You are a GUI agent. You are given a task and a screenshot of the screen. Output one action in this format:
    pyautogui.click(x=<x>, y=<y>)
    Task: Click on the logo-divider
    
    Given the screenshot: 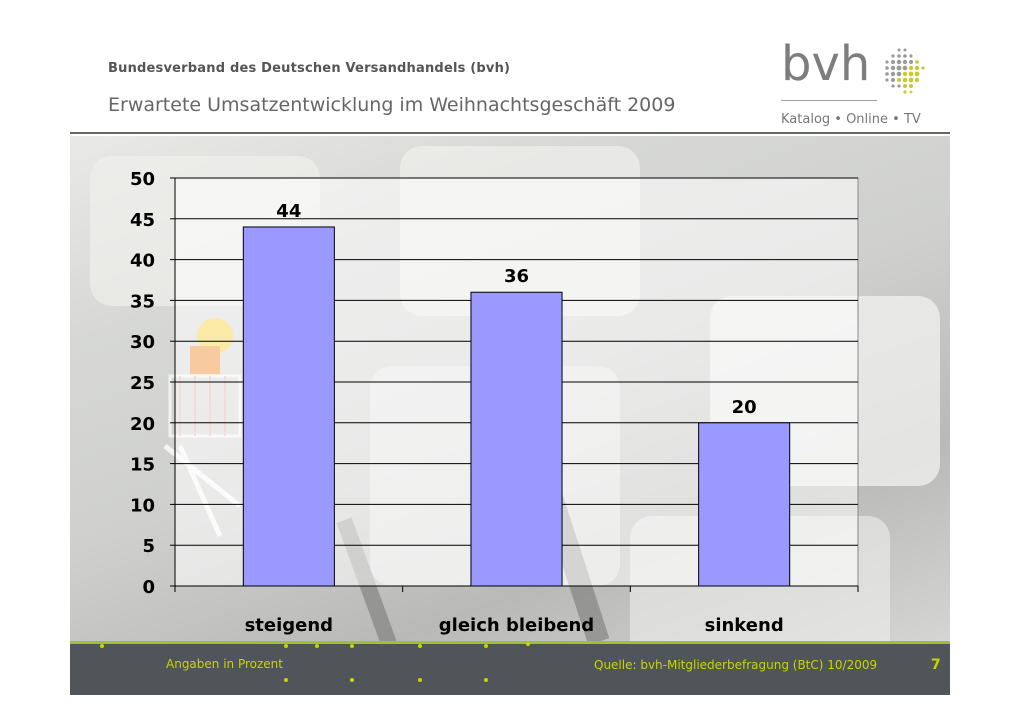 What is the action you would take?
    pyautogui.click(x=829, y=100)
    